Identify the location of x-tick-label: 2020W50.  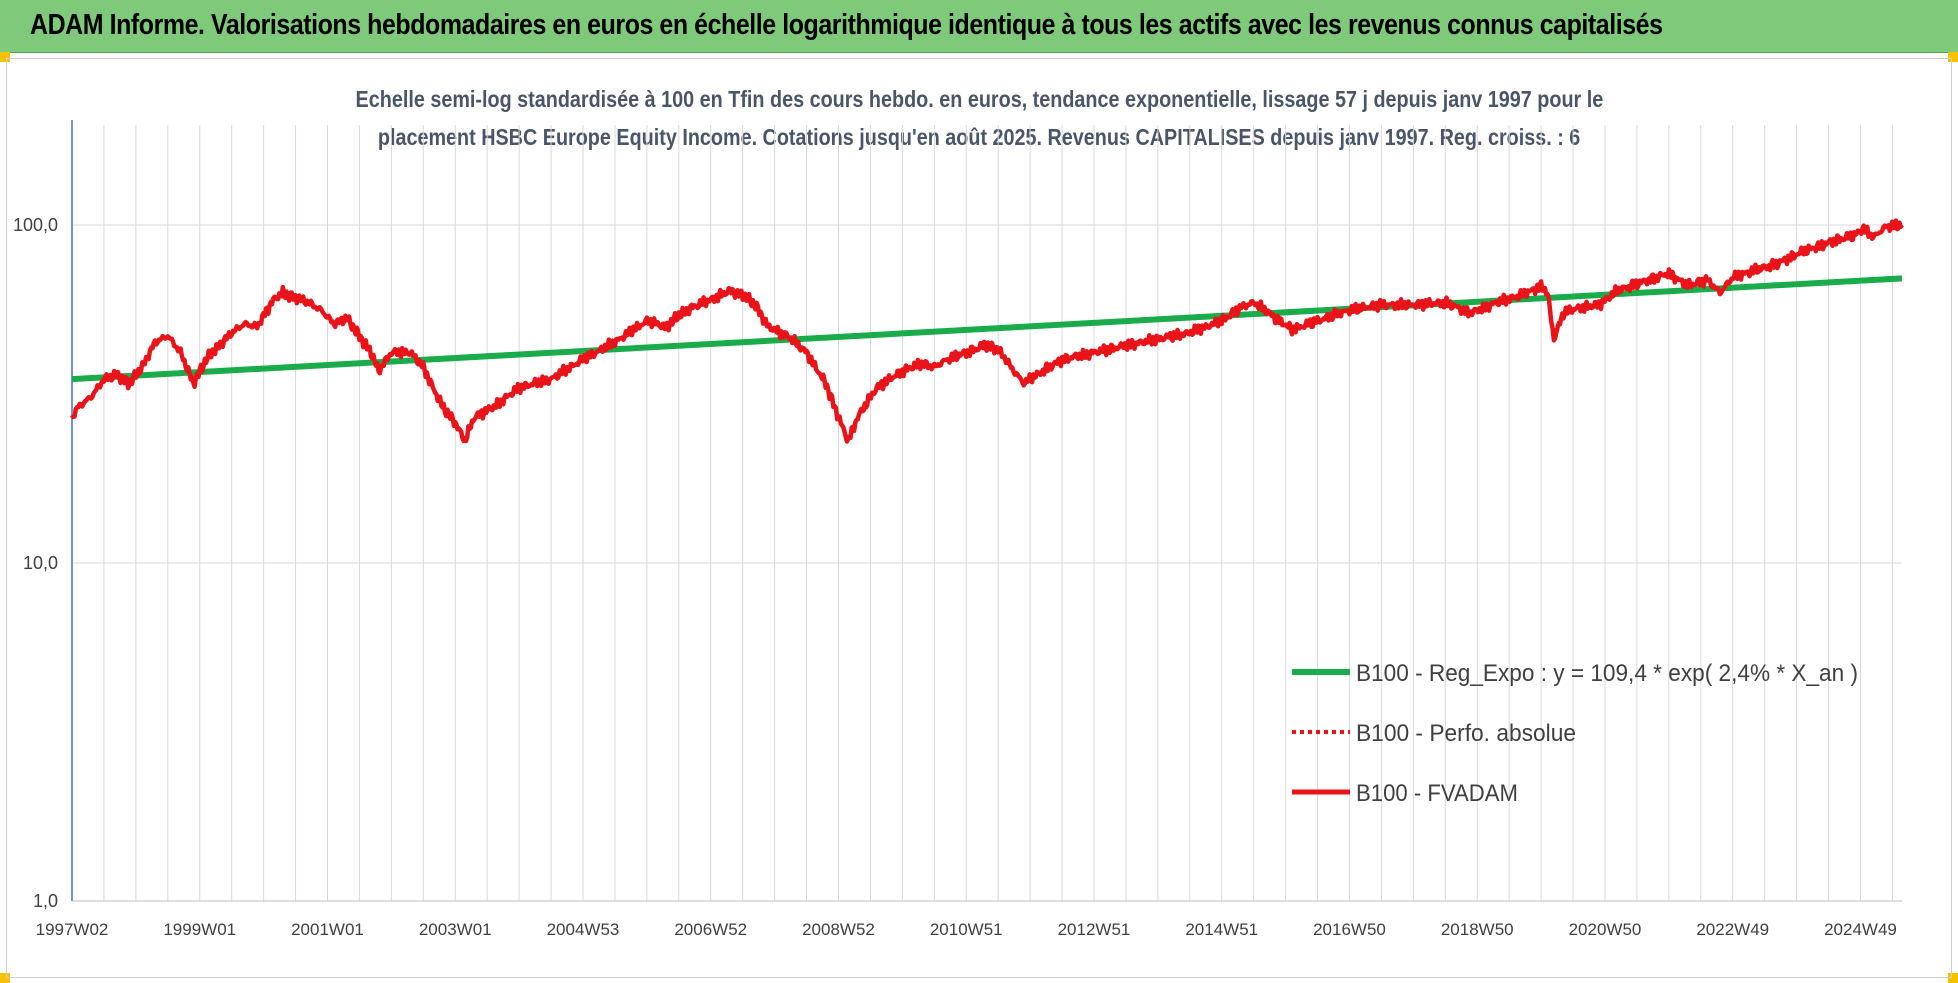
(1605, 929).